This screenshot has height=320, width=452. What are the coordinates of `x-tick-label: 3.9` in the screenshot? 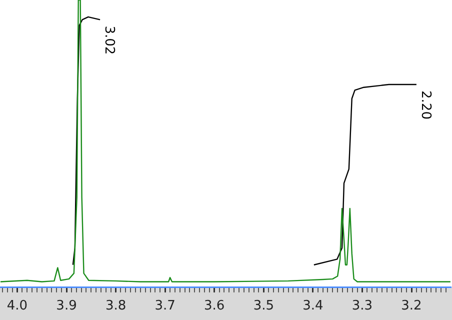 It's located at (66, 306).